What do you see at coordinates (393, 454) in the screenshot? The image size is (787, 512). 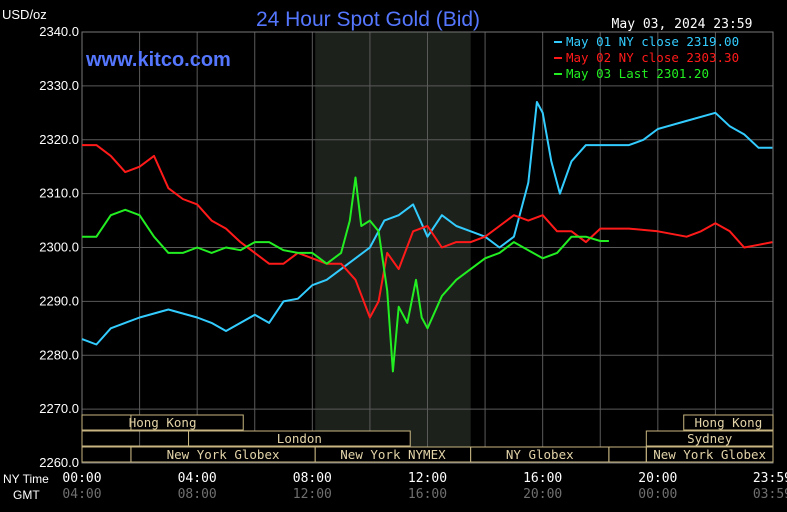 I see `session-label: New York NYMEX` at bounding box center [393, 454].